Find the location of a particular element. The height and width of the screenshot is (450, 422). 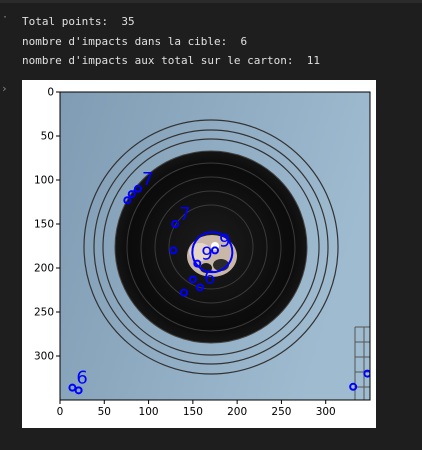

cell-status-icon: · is located at coordinates (5, 17).